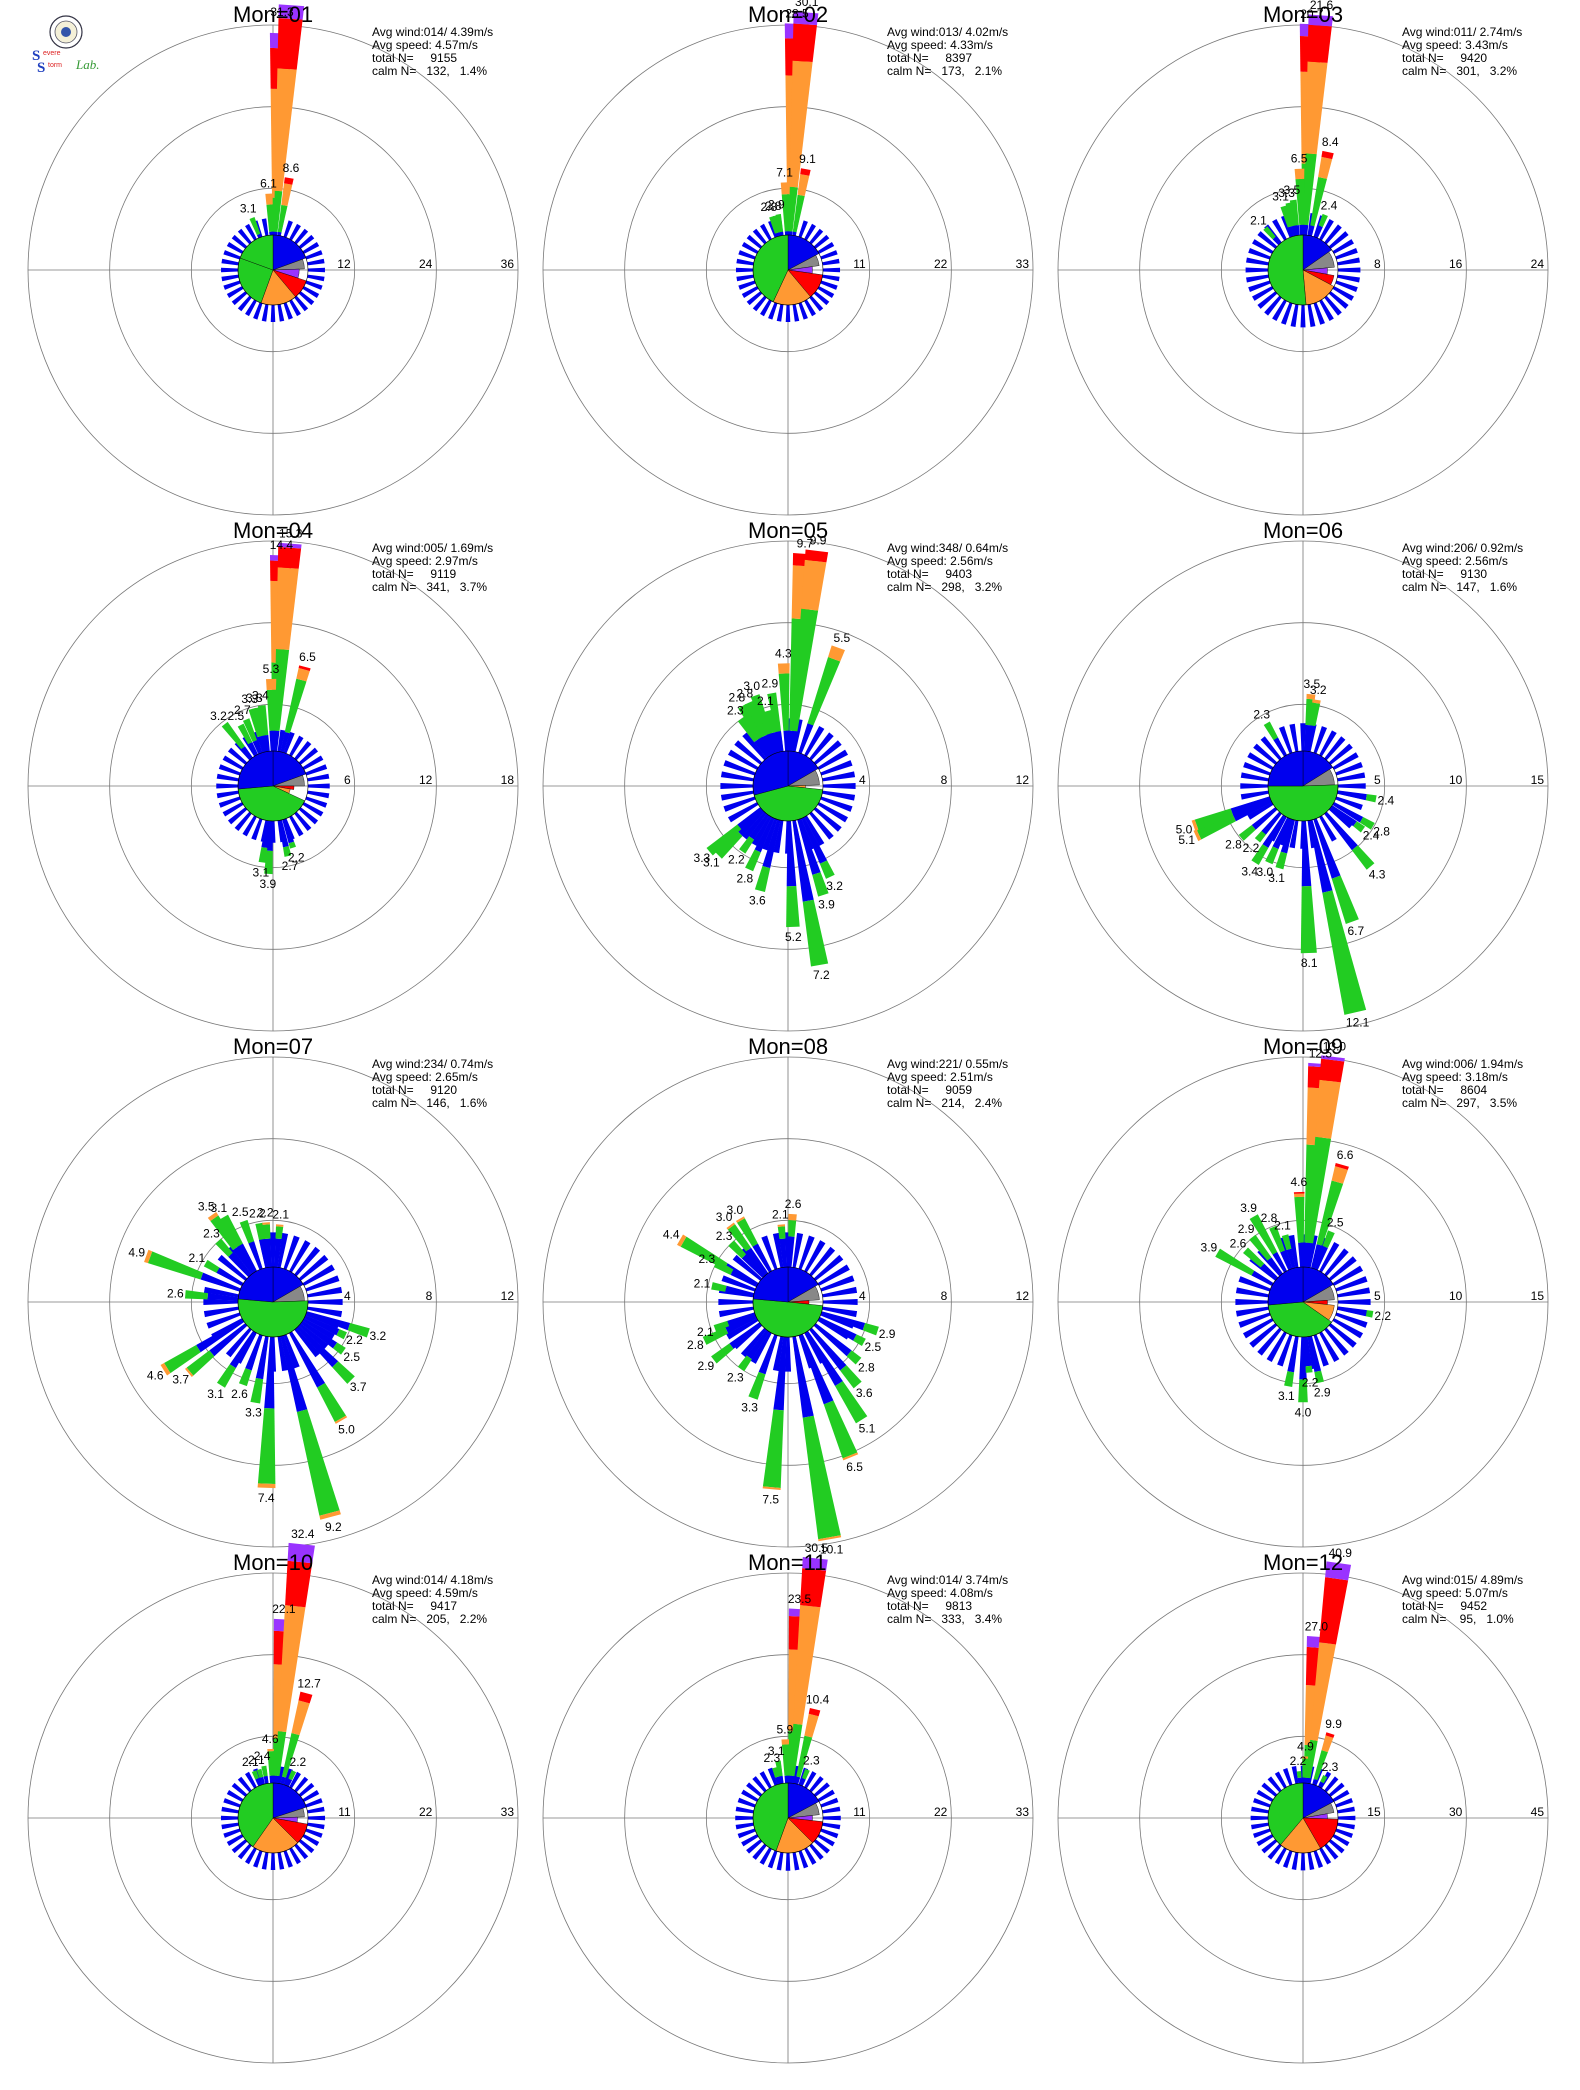 This screenshot has height=2090, width=1580. What do you see at coordinates (859, 1812) in the screenshot?
I see `ring-tick-label: 11` at bounding box center [859, 1812].